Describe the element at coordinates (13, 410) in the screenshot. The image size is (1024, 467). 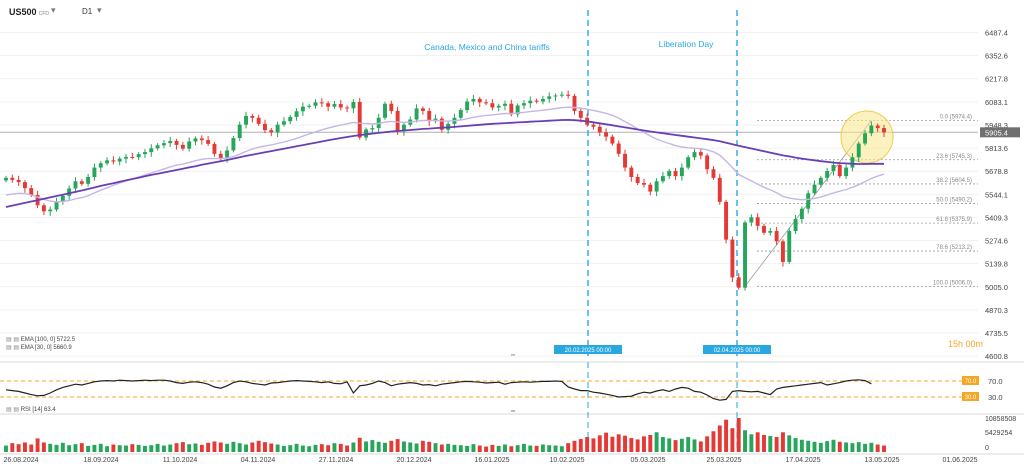
I see `rsi-settings-icon: ▤ ▤` at that location.